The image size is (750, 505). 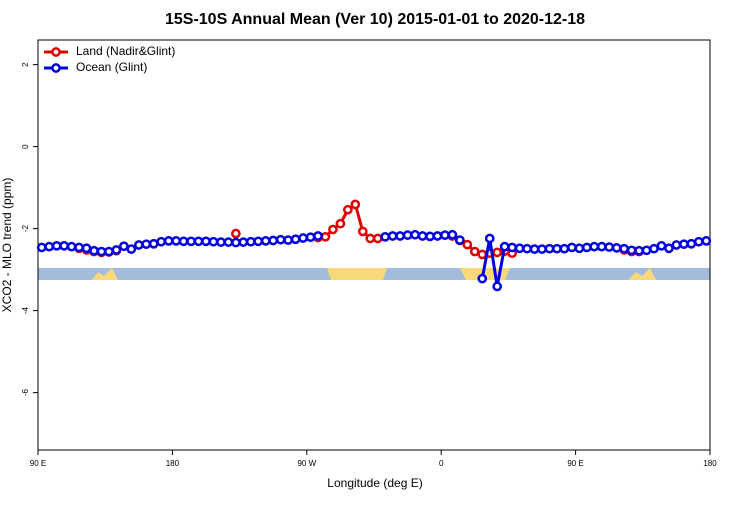 What do you see at coordinates (7, 245) in the screenshot?
I see `y-axis-label: XCO2 - MLO trend (ppm)` at bounding box center [7, 245].